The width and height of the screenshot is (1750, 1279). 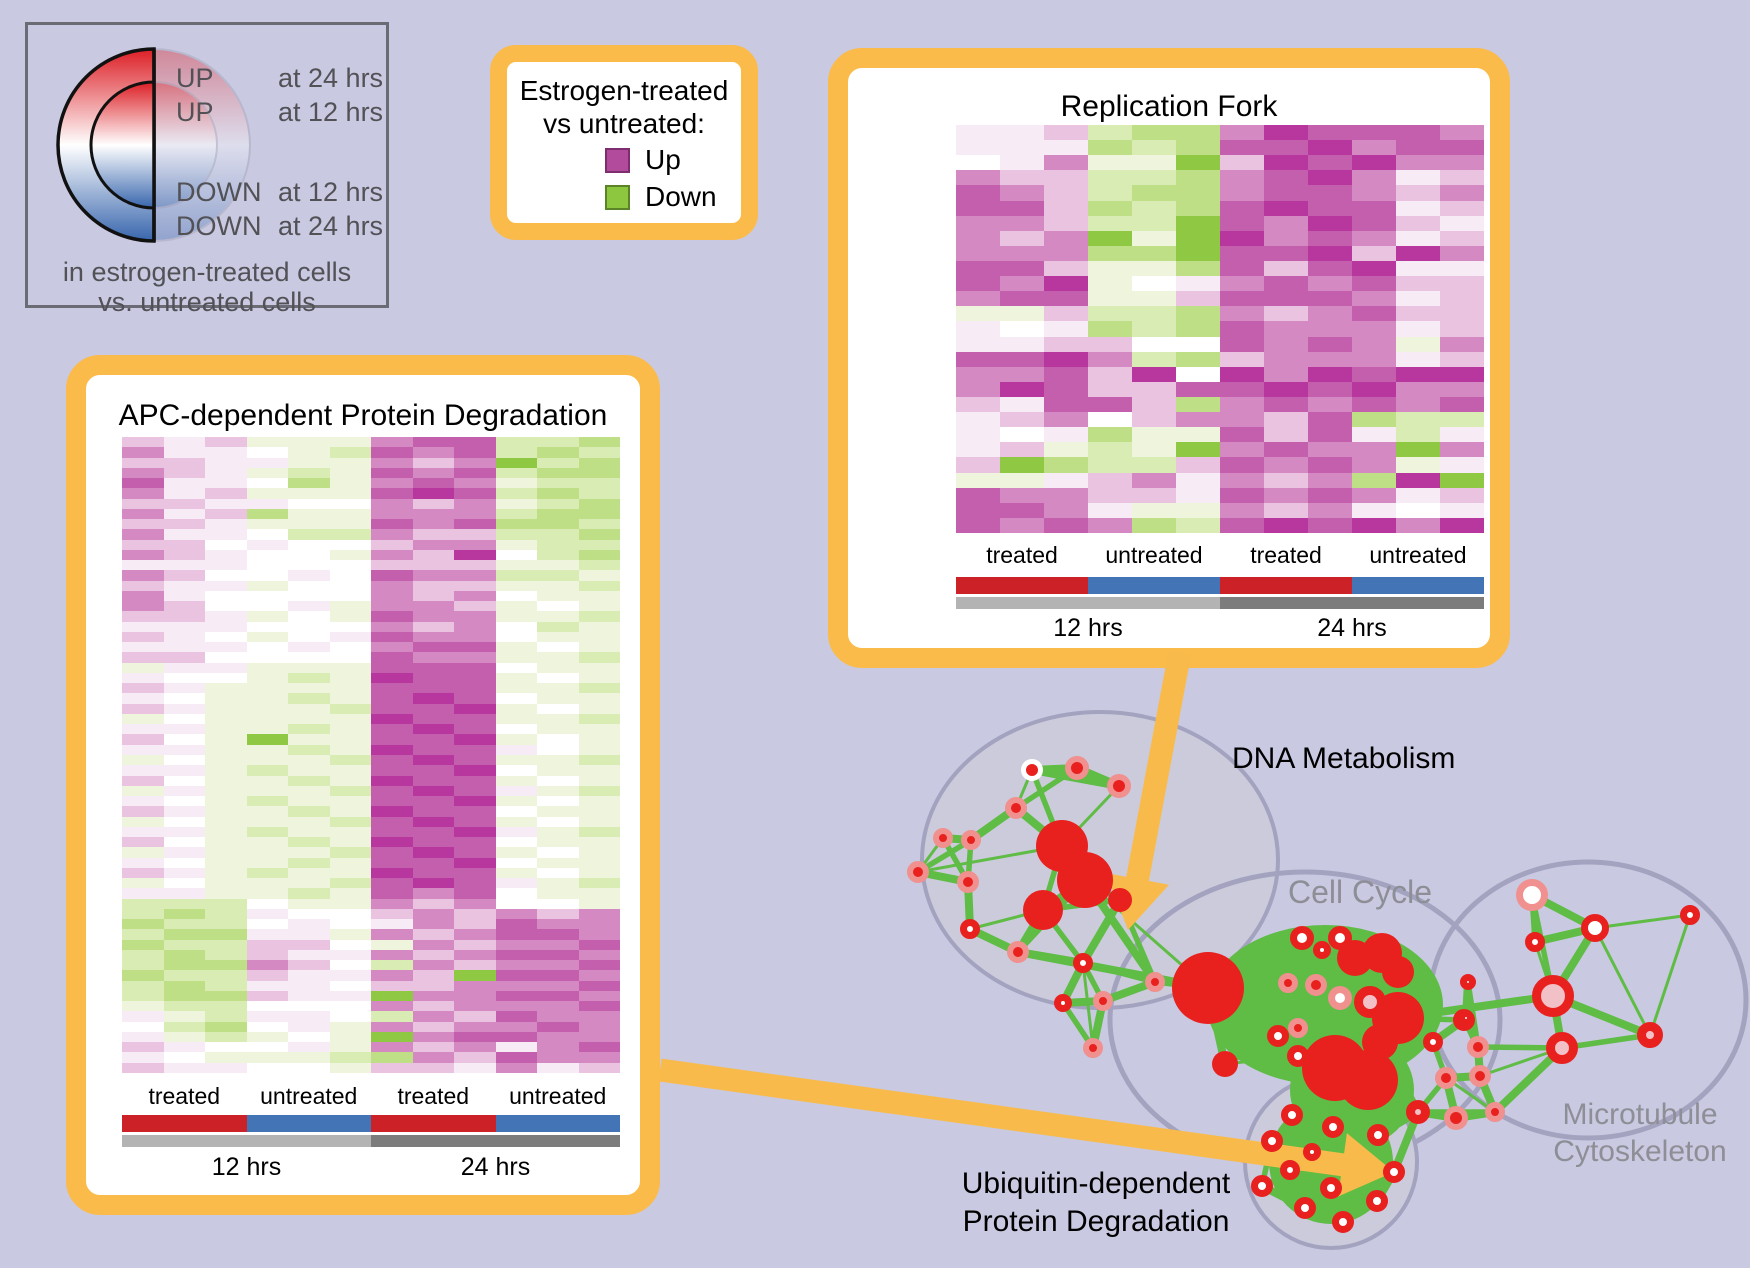 I want to click on network-node-solid, so click(x=1085, y=880).